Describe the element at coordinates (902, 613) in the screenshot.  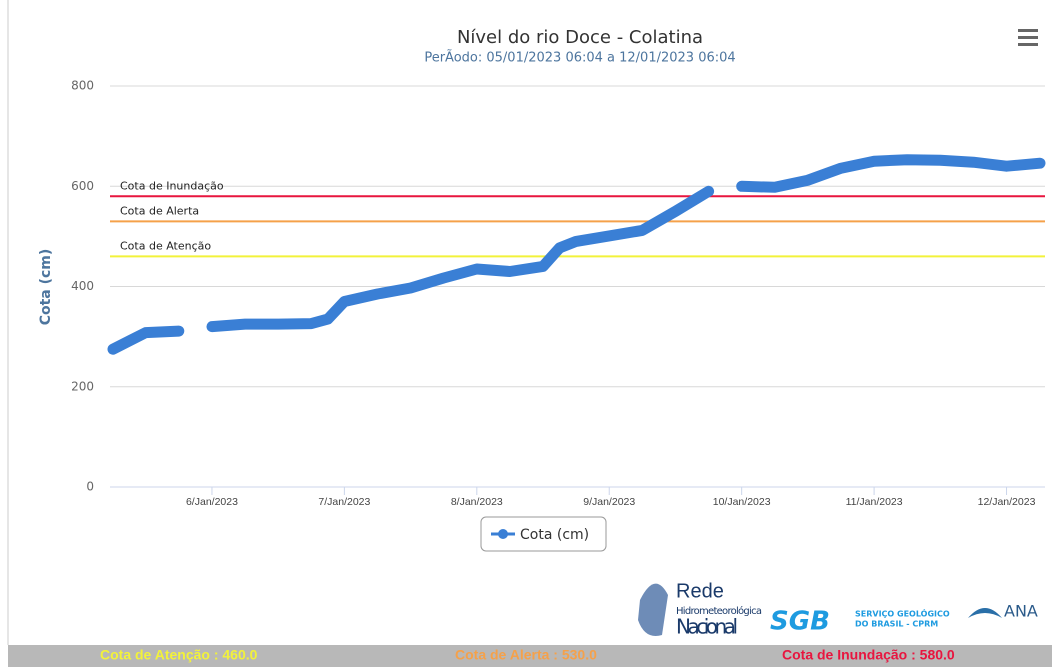
I see `logo-text: SERVIÇO GEOLÓGICO` at that location.